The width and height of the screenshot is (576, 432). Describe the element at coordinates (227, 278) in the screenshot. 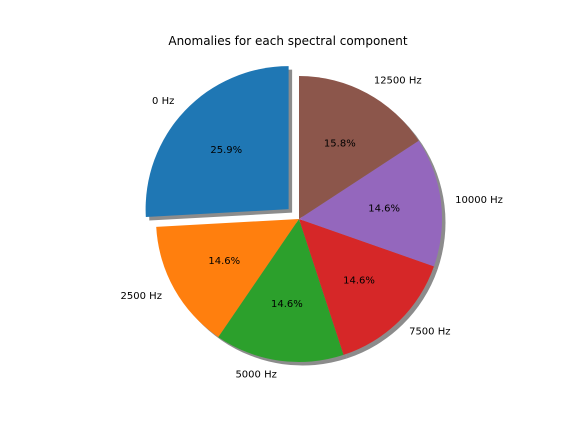

I see `pie-wedge-2500-hz` at that location.